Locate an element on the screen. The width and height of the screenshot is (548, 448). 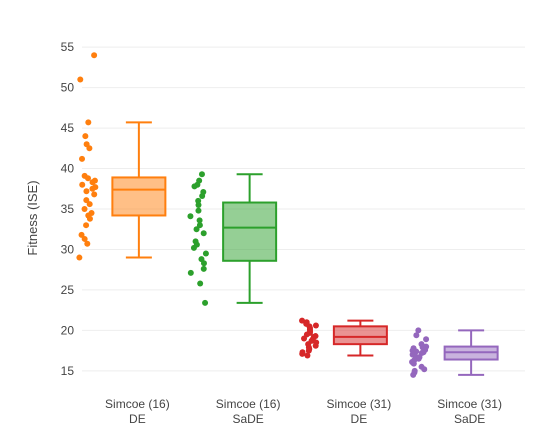
y-tick-label: 45 is located at coordinates (68, 128).